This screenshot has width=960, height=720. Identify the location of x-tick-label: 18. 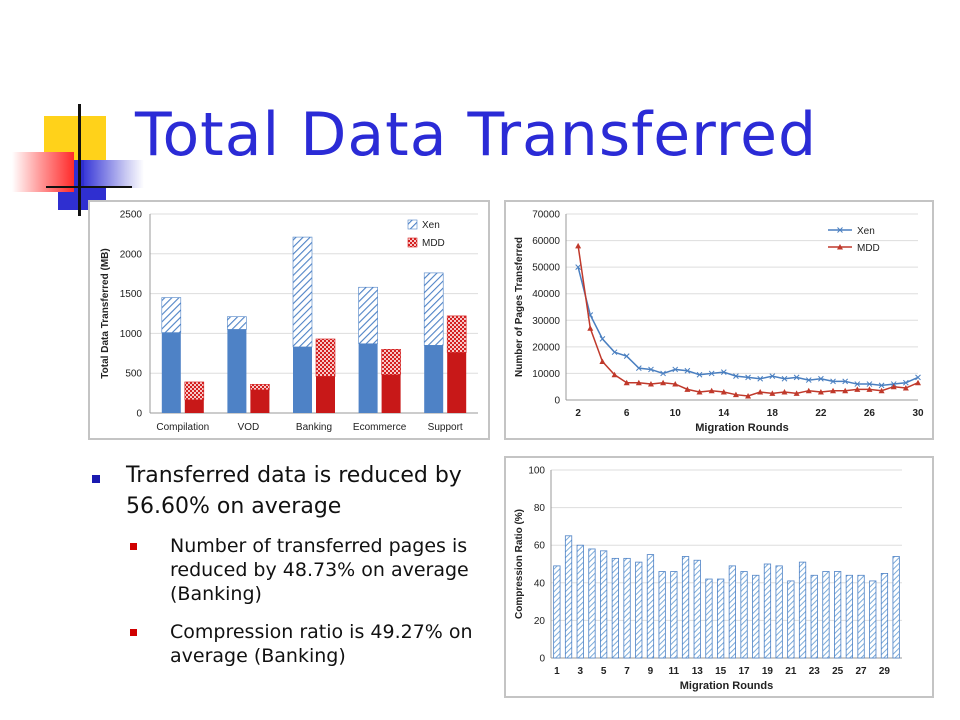
(773, 413).